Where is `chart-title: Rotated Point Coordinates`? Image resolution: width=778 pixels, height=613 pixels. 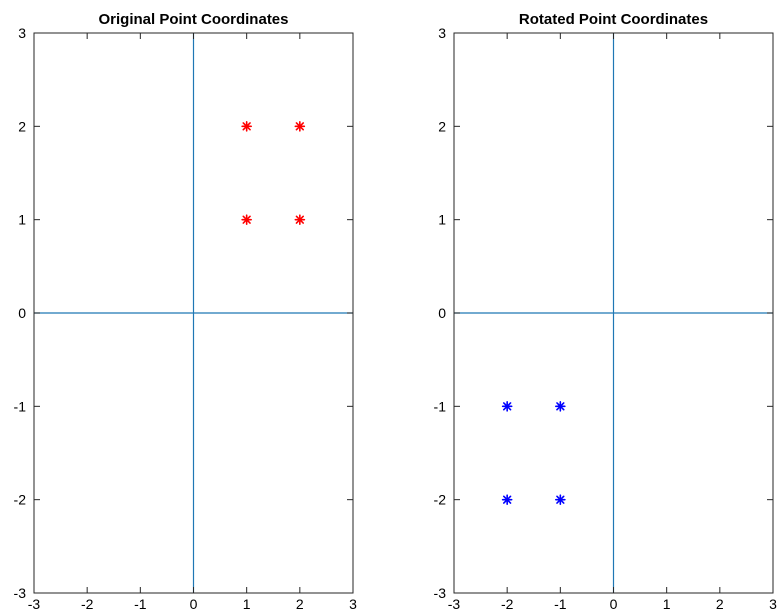 chart-title: Rotated Point Coordinates is located at coordinates (613, 19).